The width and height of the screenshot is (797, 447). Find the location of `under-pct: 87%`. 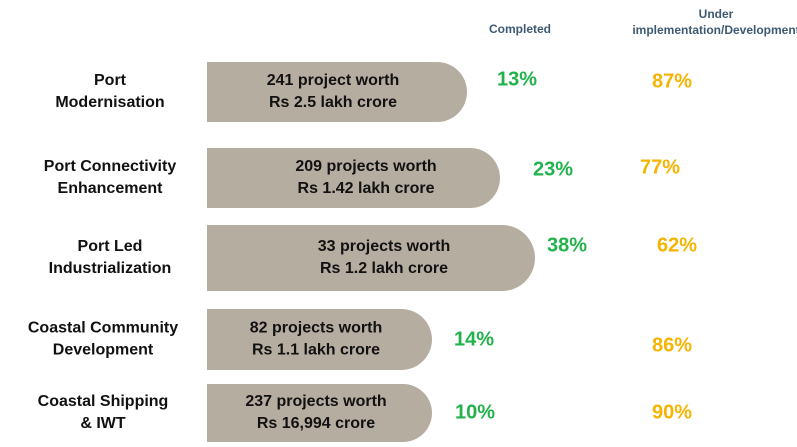

under-pct: 87% is located at coordinates (672, 81).